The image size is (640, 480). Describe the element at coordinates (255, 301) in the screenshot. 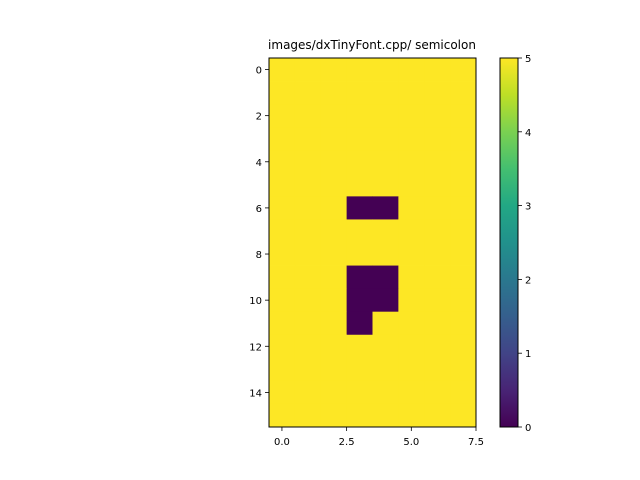

I see `y-tick-label: 10` at that location.